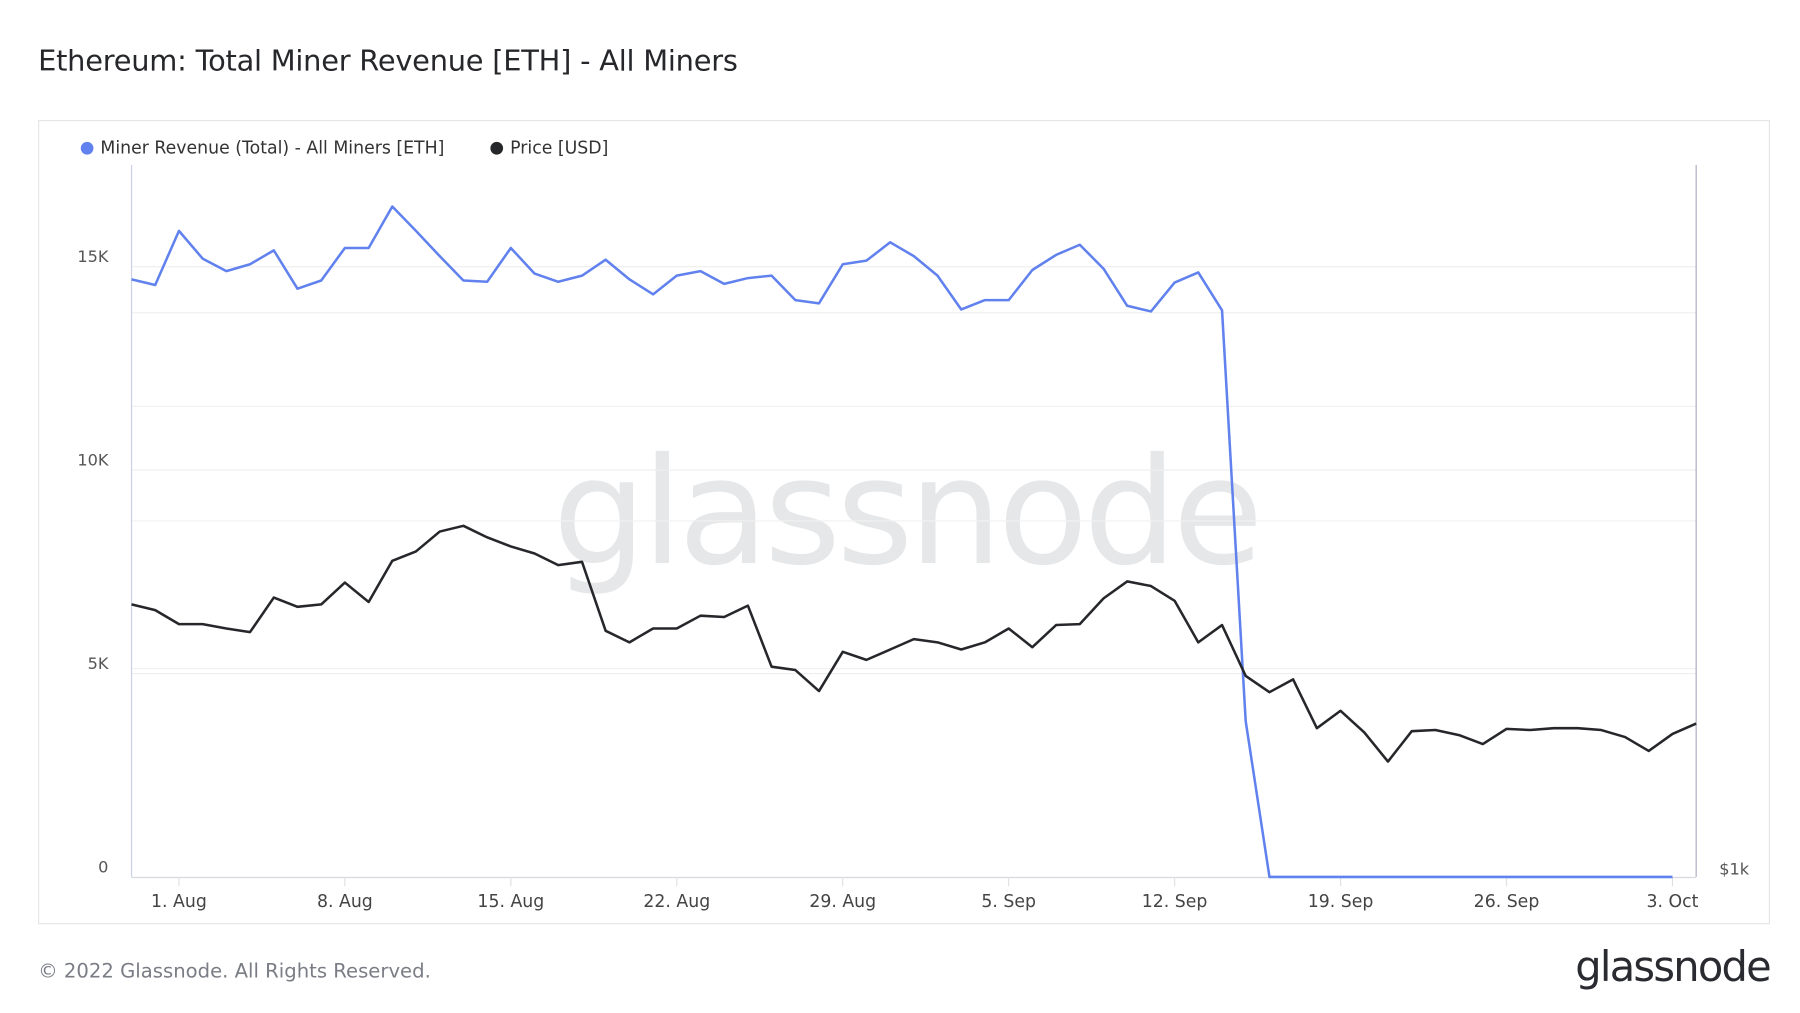 This screenshot has width=1800, height=1013. What do you see at coordinates (98, 663) in the screenshot?
I see `y-tick-label: 5K` at bounding box center [98, 663].